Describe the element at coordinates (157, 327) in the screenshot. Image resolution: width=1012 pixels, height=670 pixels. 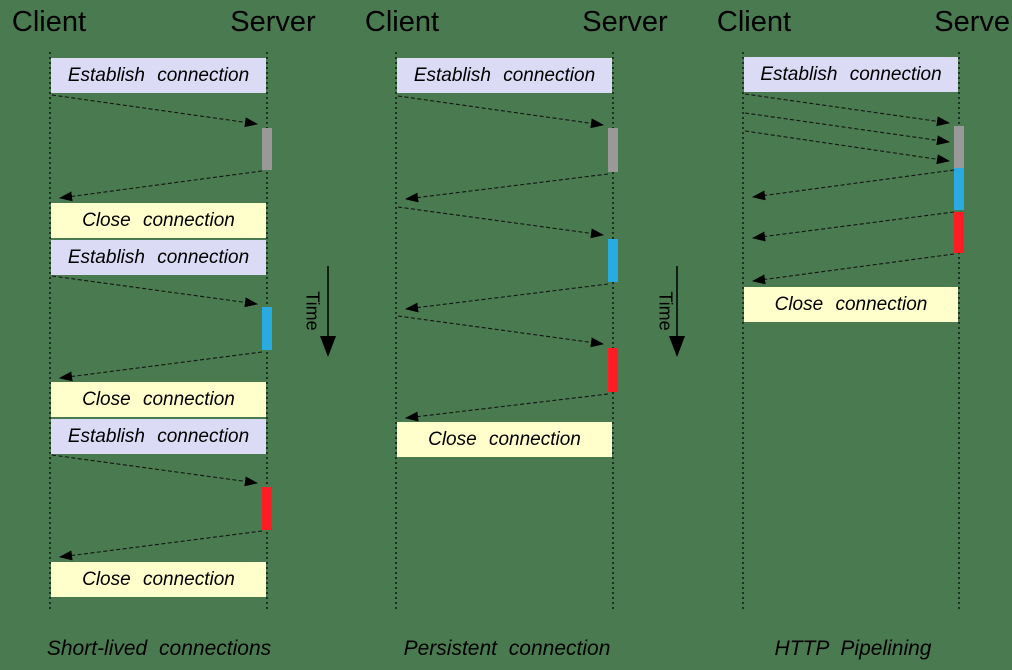
I see `panel1-messages` at that location.